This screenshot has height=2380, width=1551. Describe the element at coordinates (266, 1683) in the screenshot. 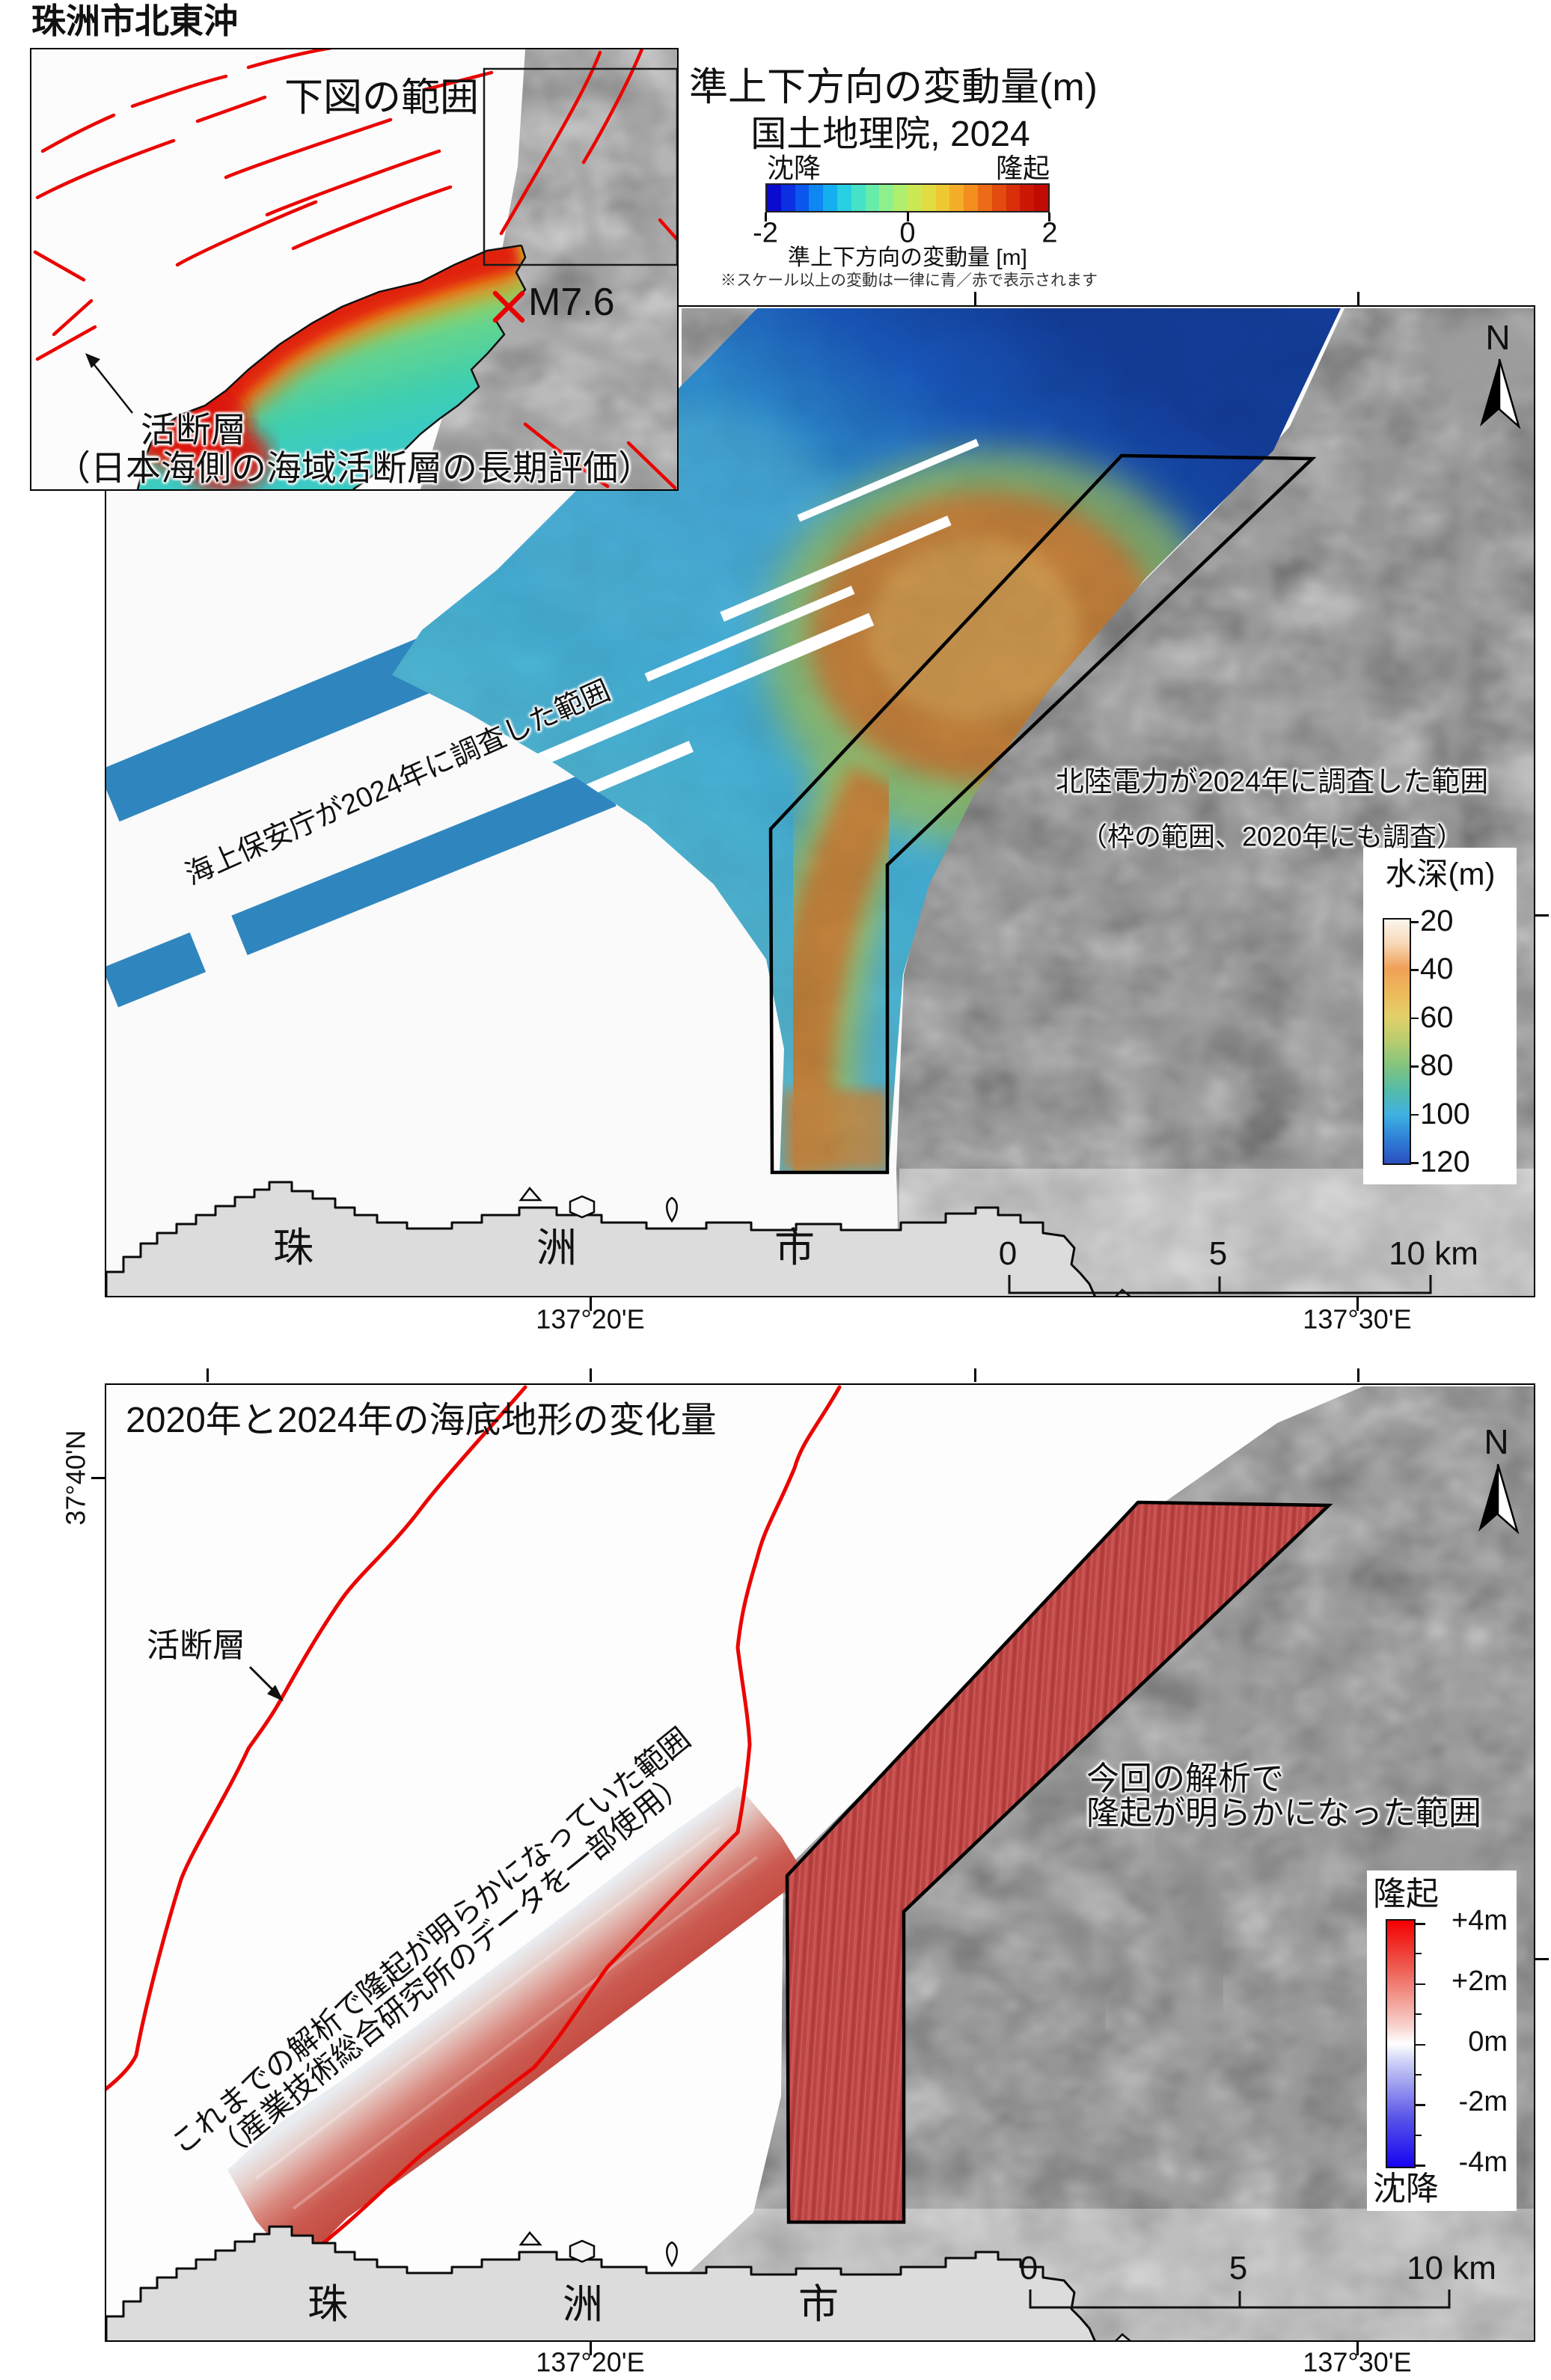

I see `fault-arrow` at that location.